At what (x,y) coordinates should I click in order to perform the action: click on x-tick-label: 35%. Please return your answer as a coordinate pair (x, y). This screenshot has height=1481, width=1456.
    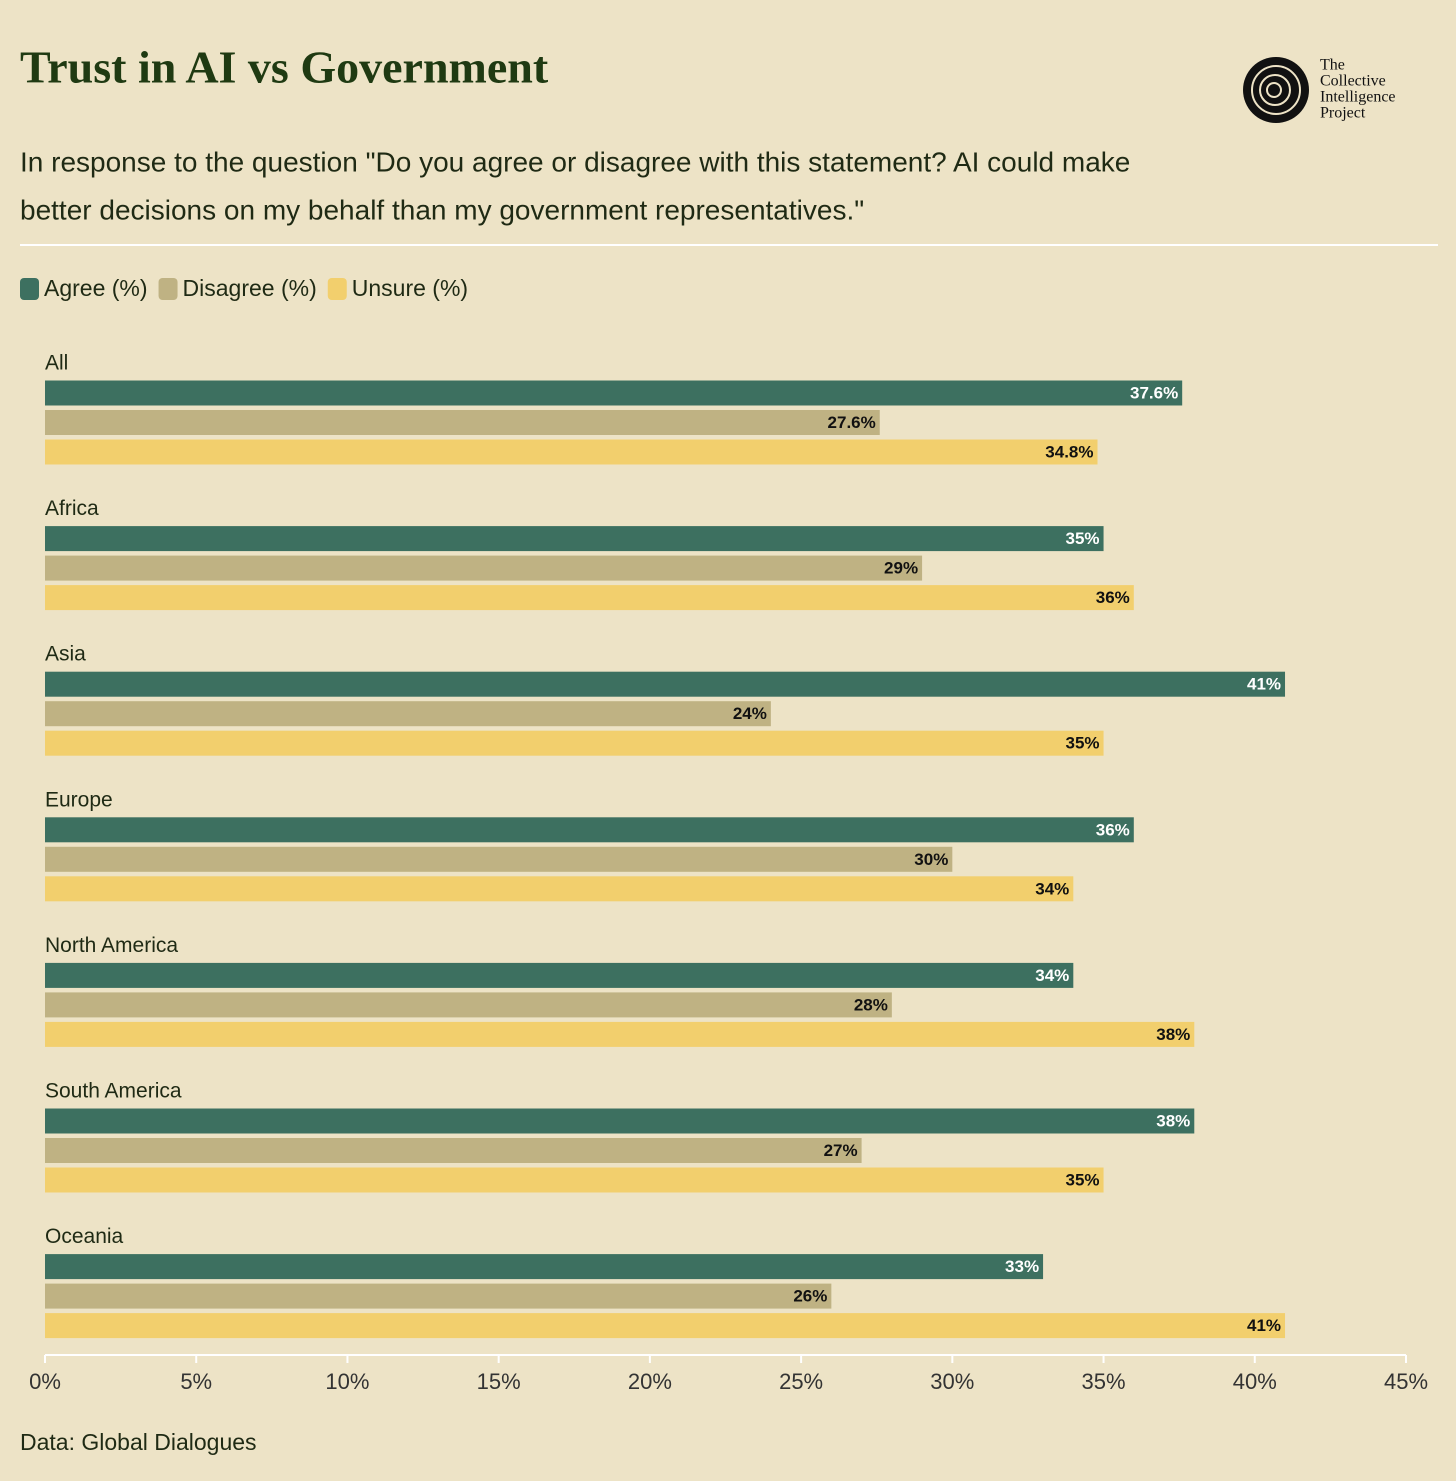
    Looking at the image, I should click on (1104, 1381).